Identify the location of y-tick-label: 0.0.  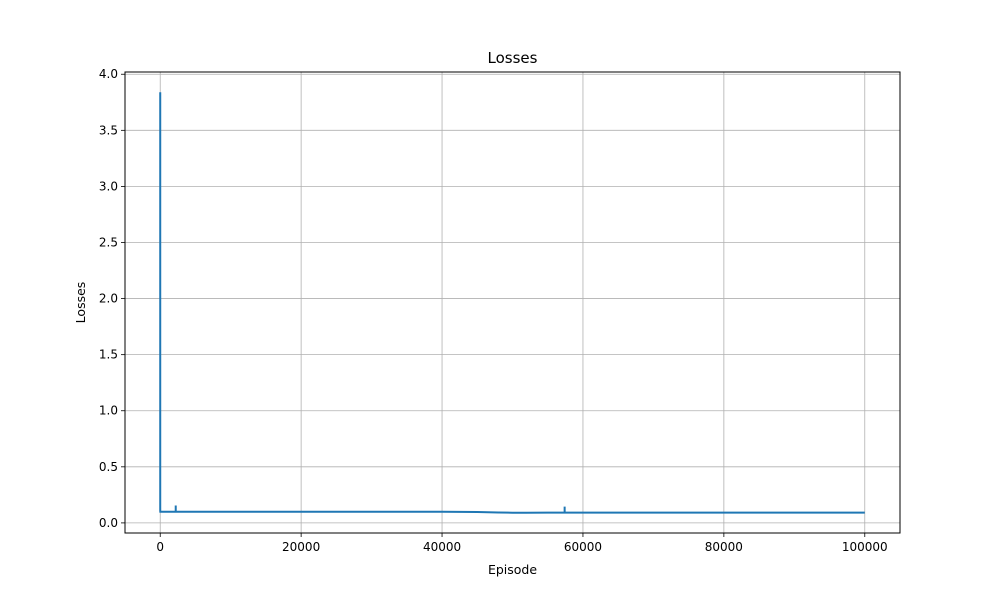
(108, 523).